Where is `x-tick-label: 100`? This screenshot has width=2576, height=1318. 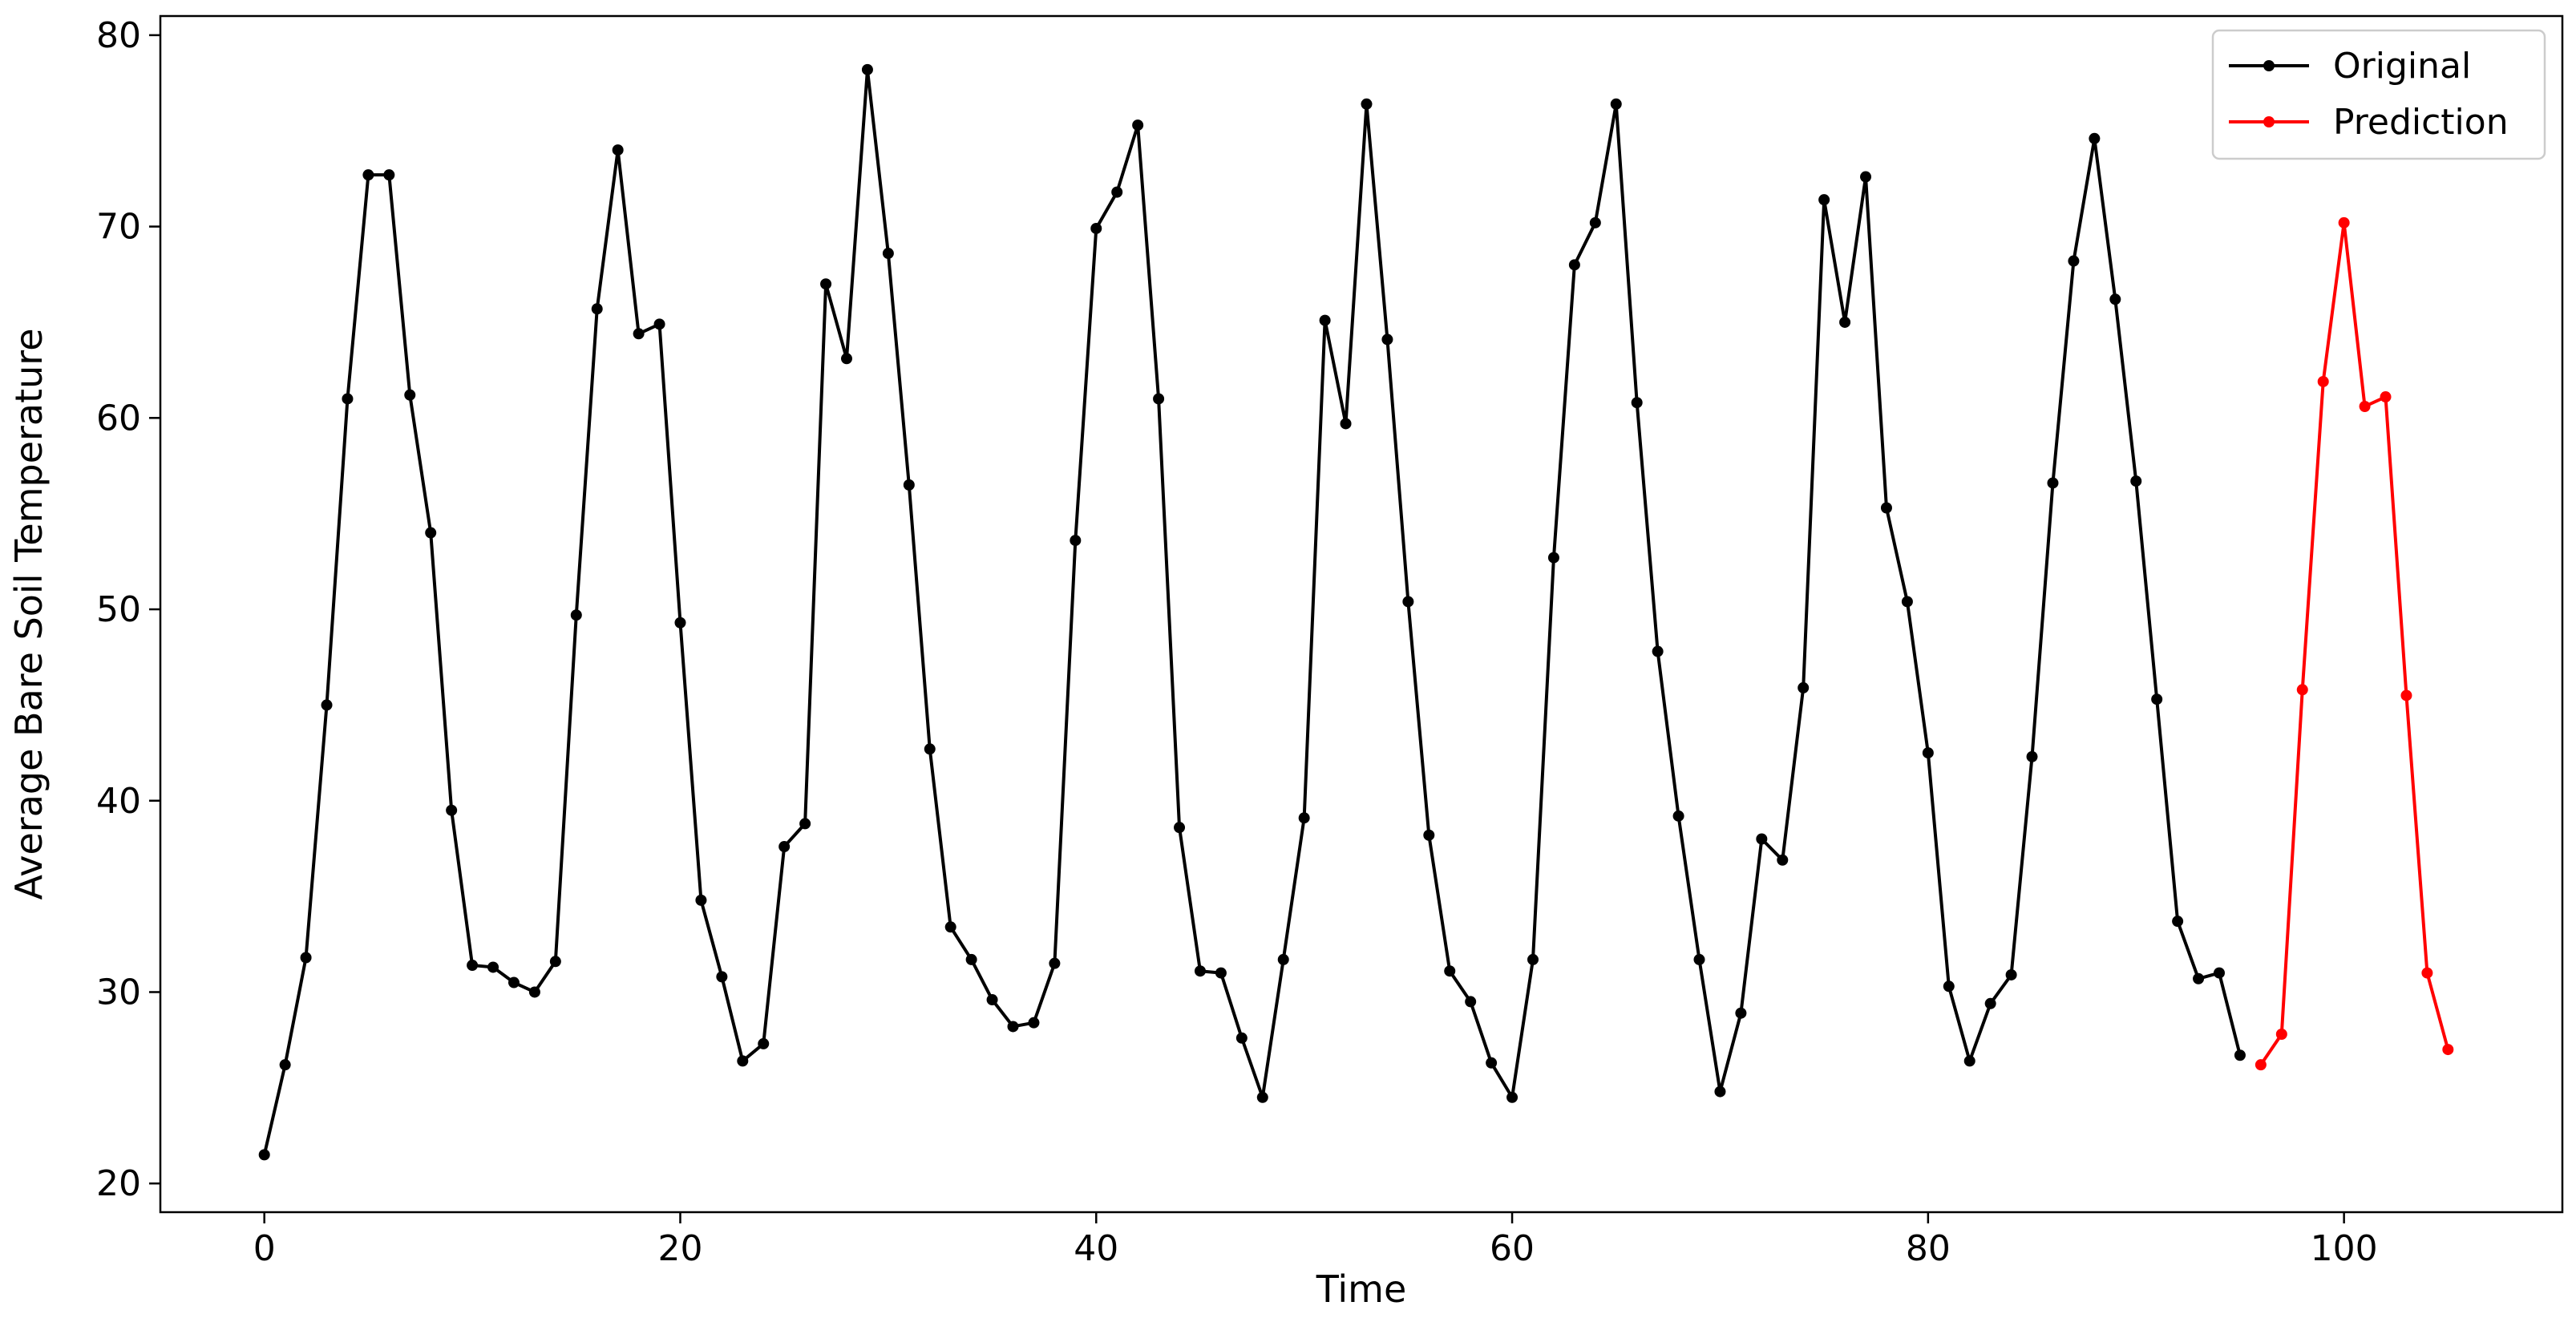 x-tick-label: 100 is located at coordinates (2344, 1248).